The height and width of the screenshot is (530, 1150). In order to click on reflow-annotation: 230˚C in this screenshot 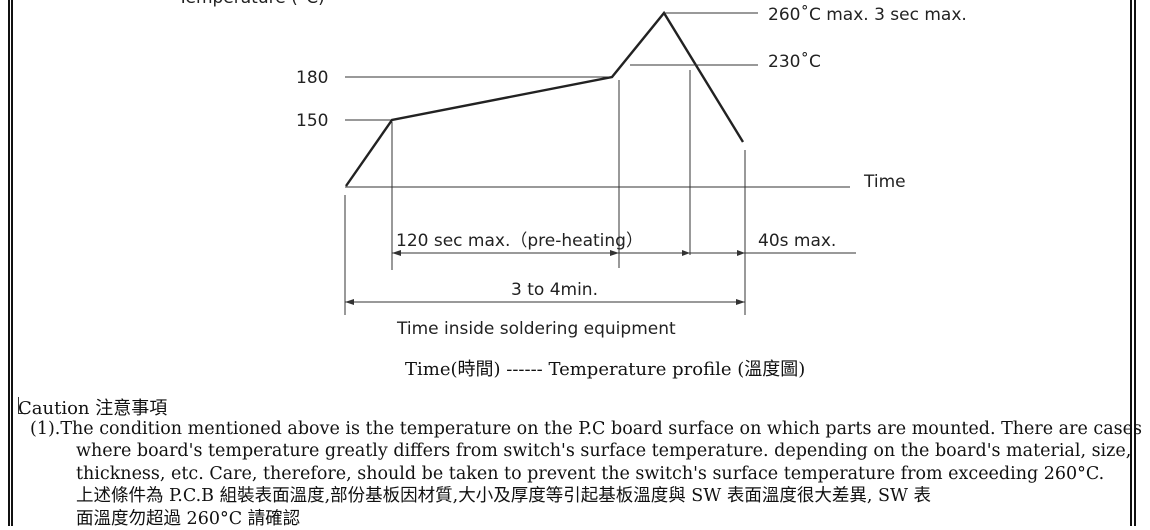, I will do `click(794, 61)`.